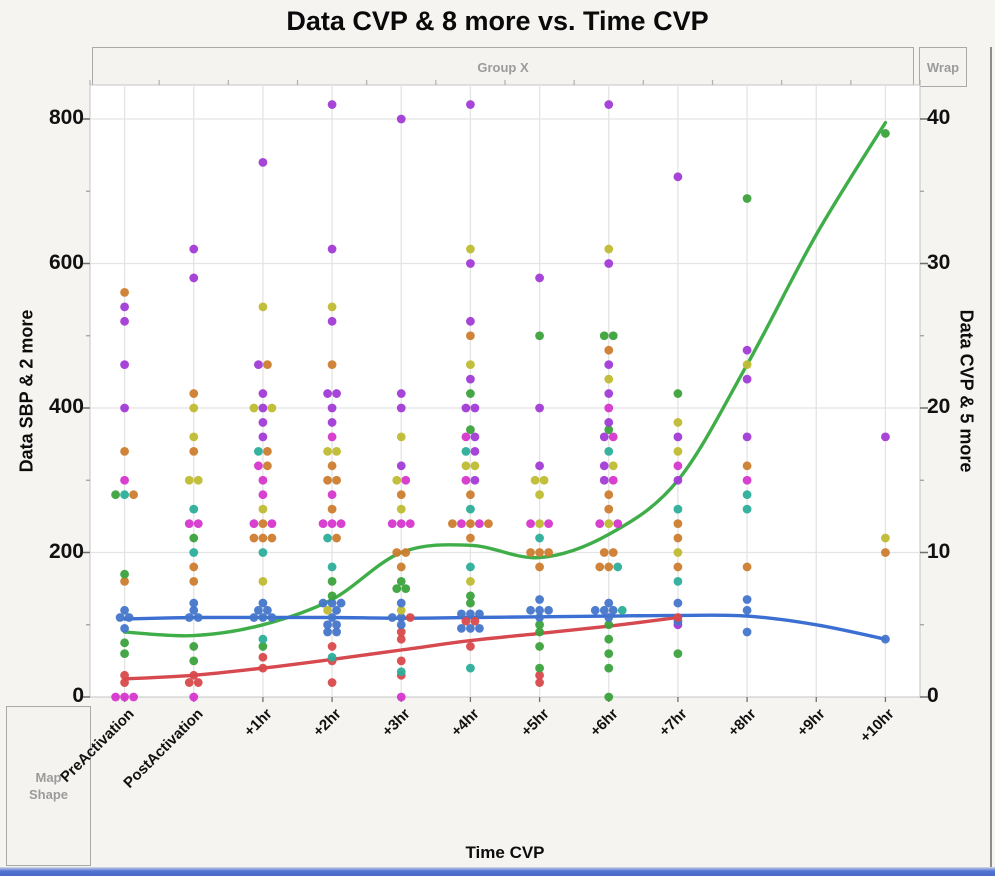  Describe the element at coordinates (943, 67) in the screenshot. I see `wrap-dropzone: Wrap` at that location.